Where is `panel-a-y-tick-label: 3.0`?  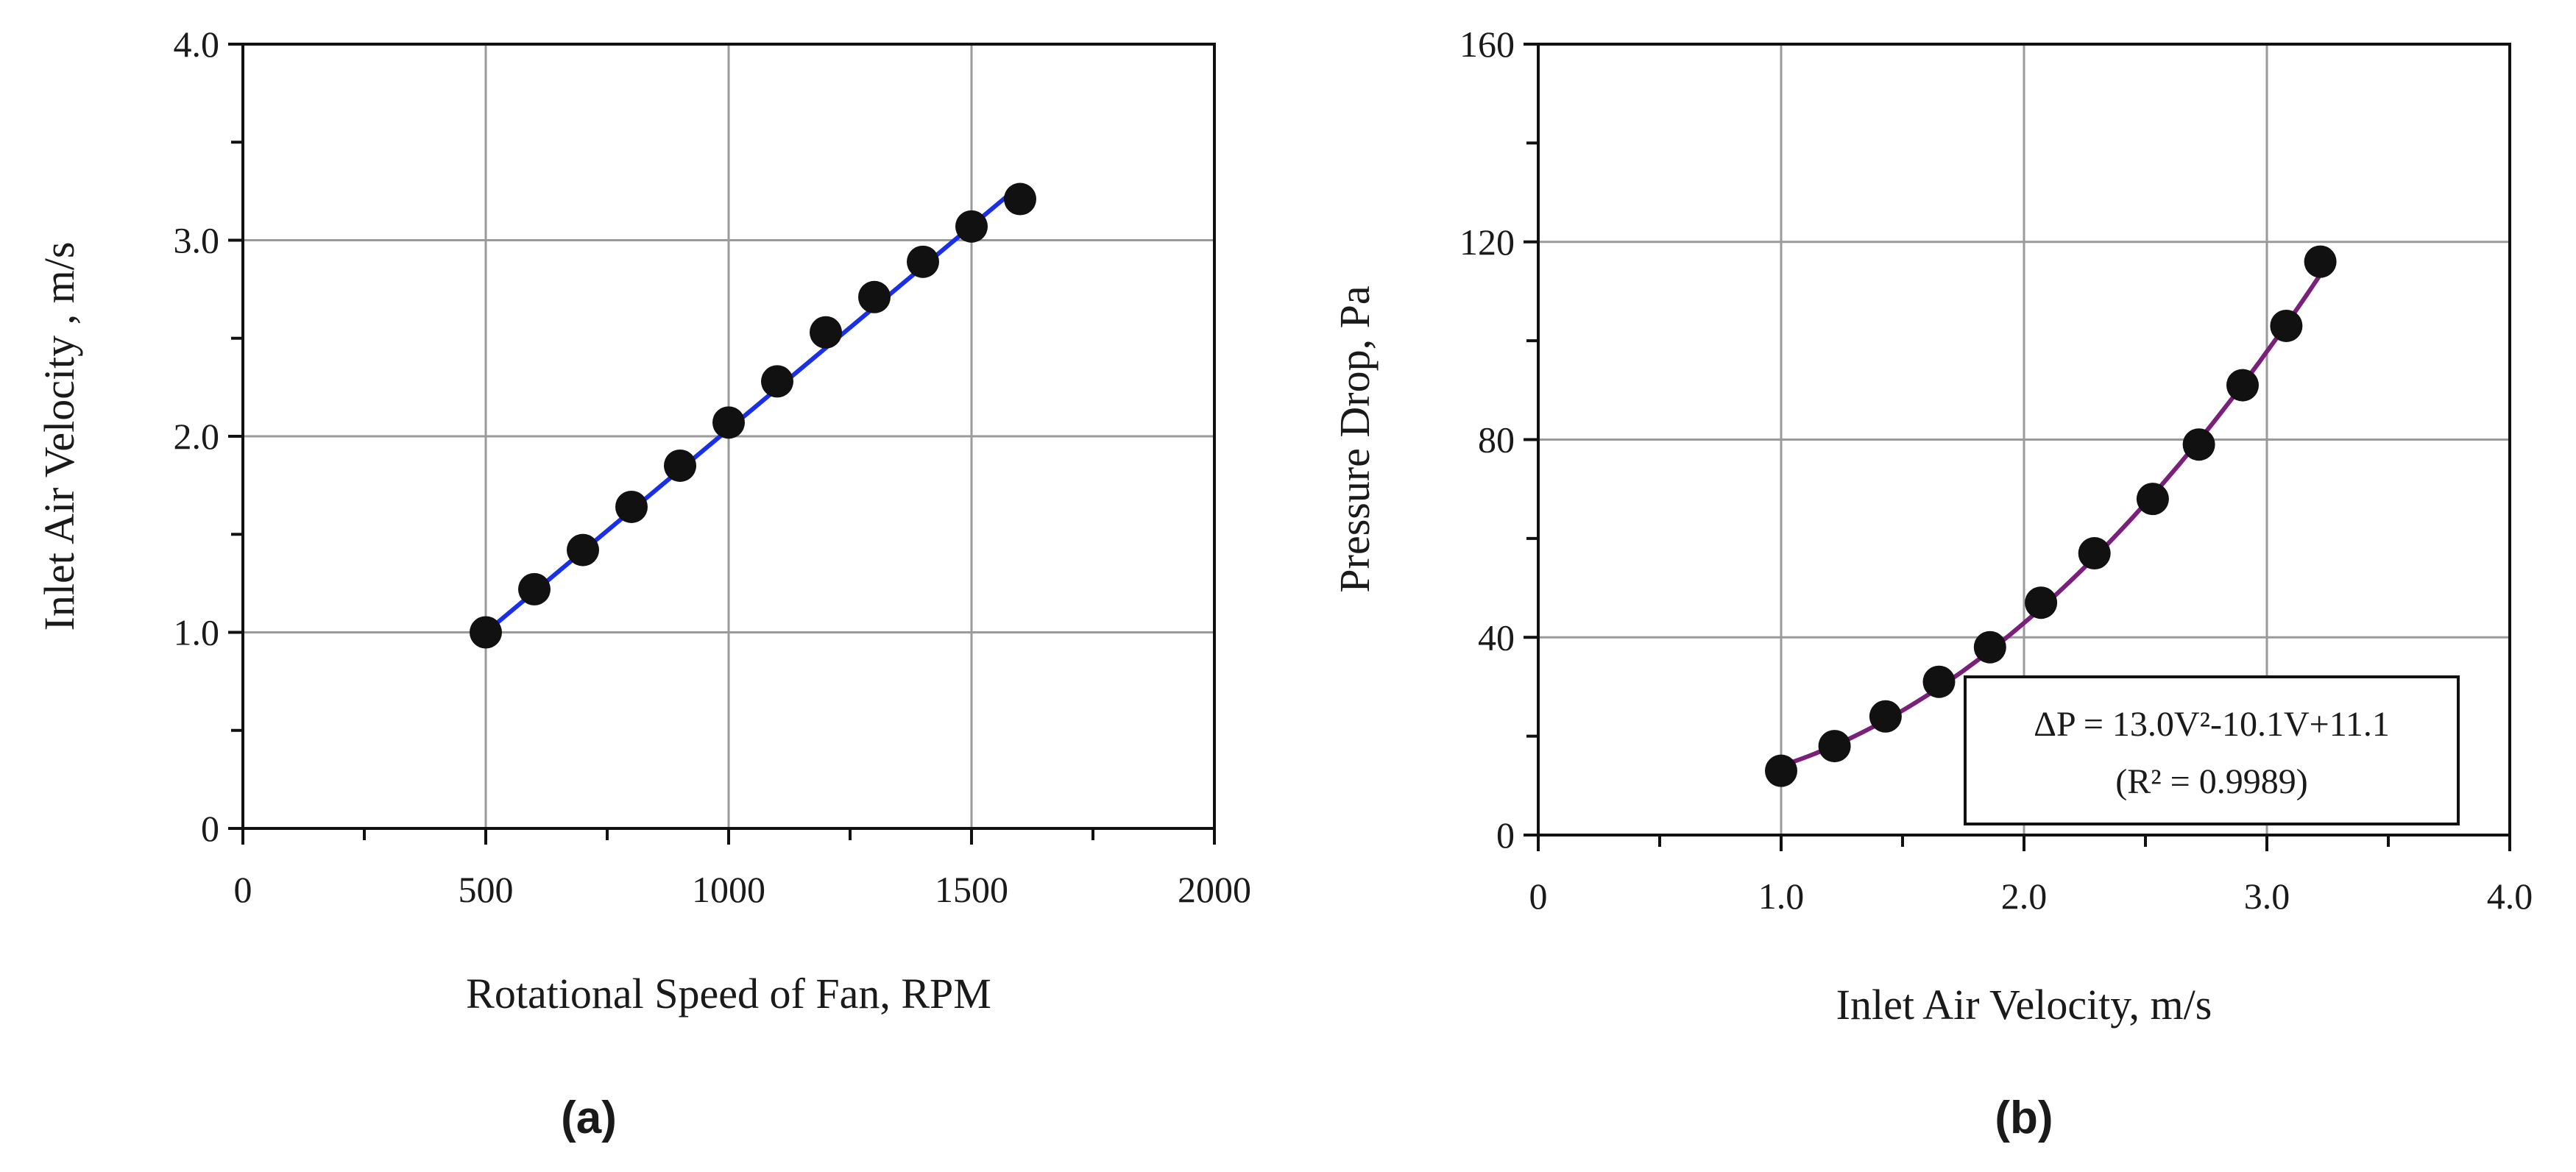 panel-a-y-tick-label: 3.0 is located at coordinates (197, 241).